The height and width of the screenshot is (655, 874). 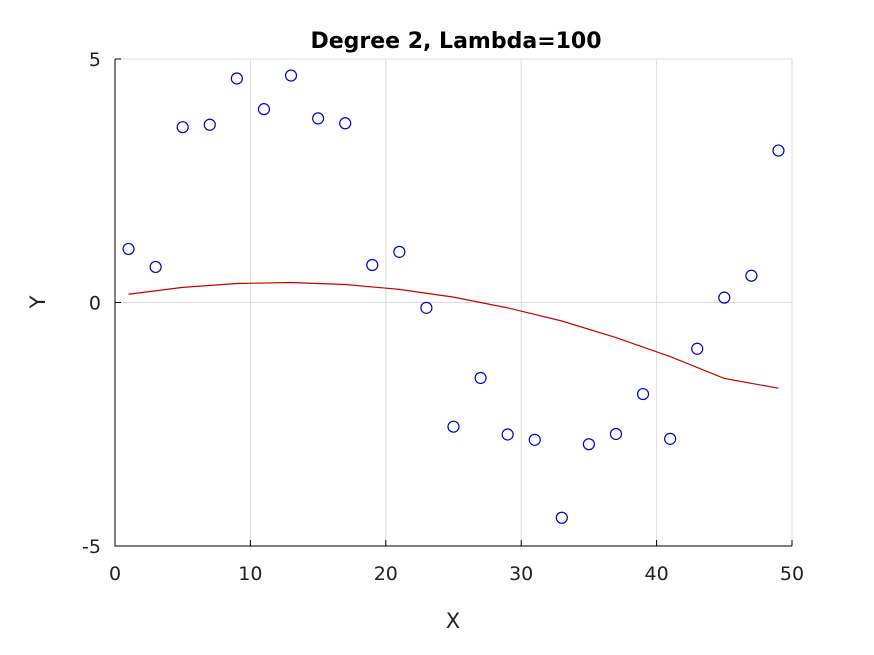 What do you see at coordinates (95, 304) in the screenshot?
I see `y-tick-label: 0` at bounding box center [95, 304].